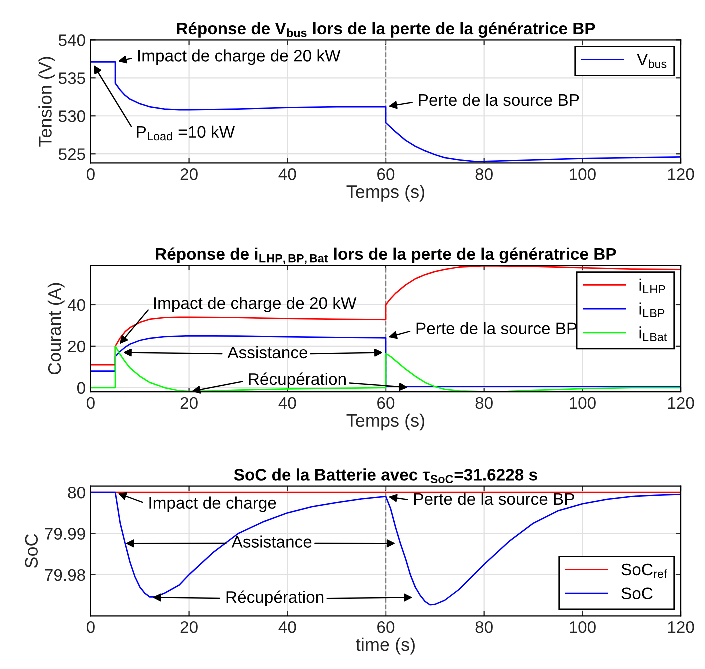 The image size is (705, 669). I want to click on chart-title: SoC de la Batterie avec τ$_{SoC}$=31.6228 s, so click(386, 476).